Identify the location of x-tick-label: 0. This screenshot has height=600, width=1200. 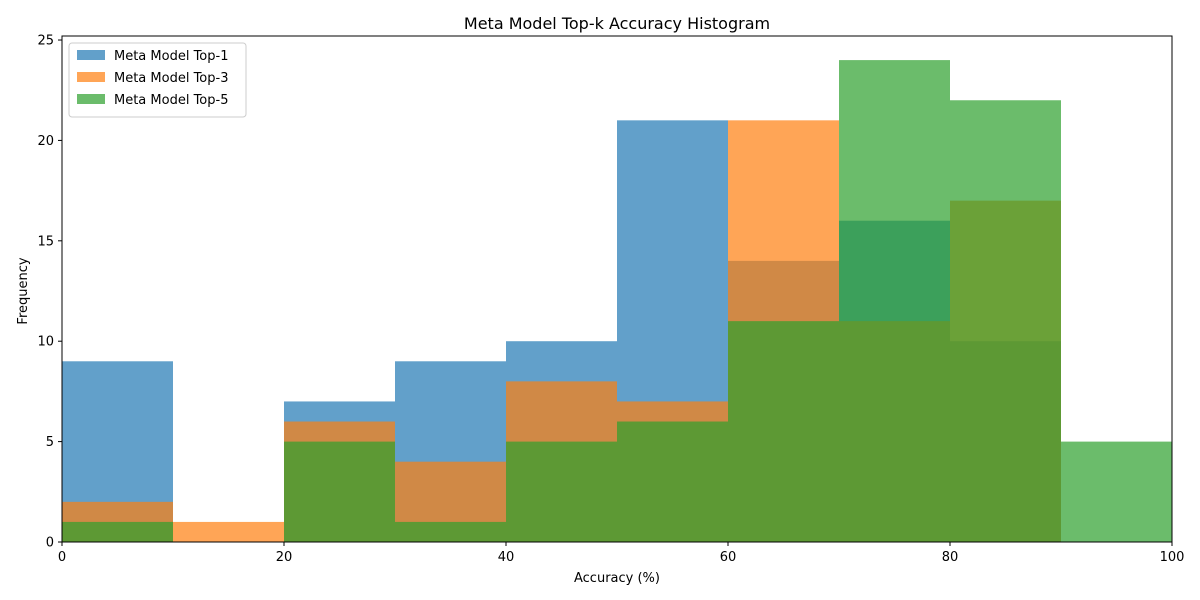
(62, 557).